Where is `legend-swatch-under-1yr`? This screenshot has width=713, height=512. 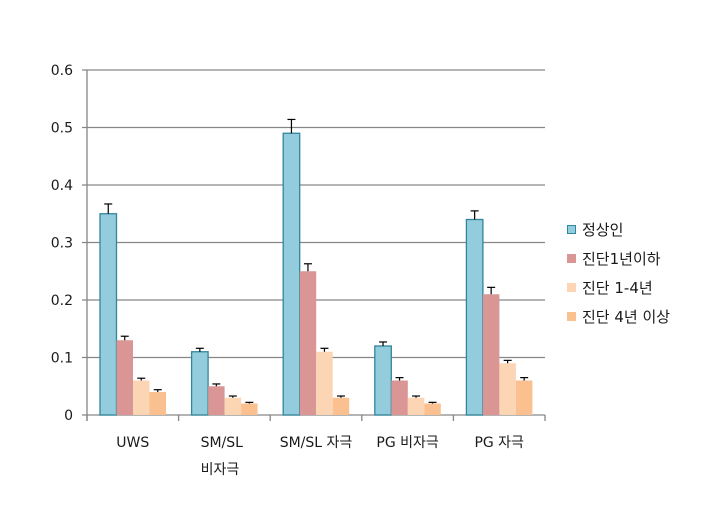 legend-swatch-under-1yr is located at coordinates (571, 258).